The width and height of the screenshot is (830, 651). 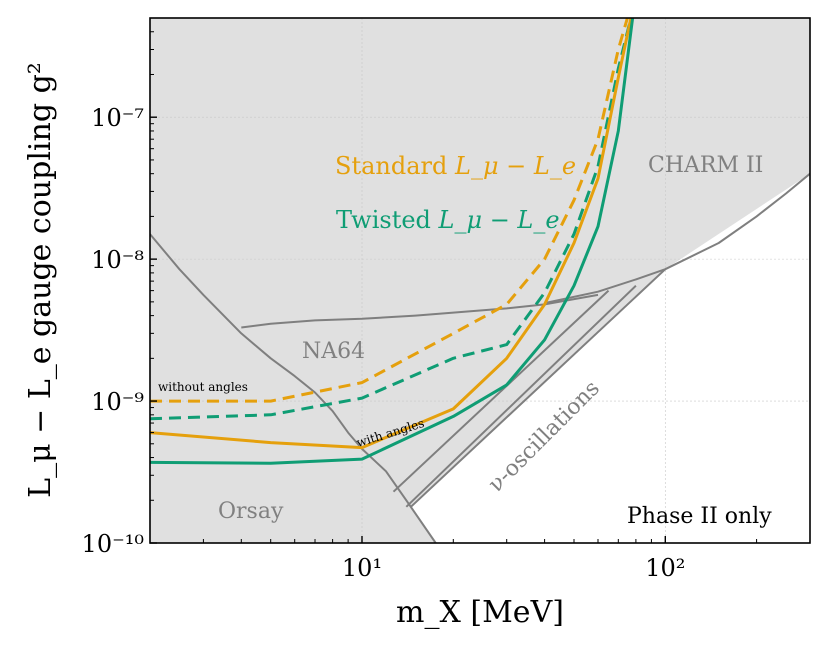 What do you see at coordinates (203, 387) in the screenshot?
I see `without-angles-label: without angles` at bounding box center [203, 387].